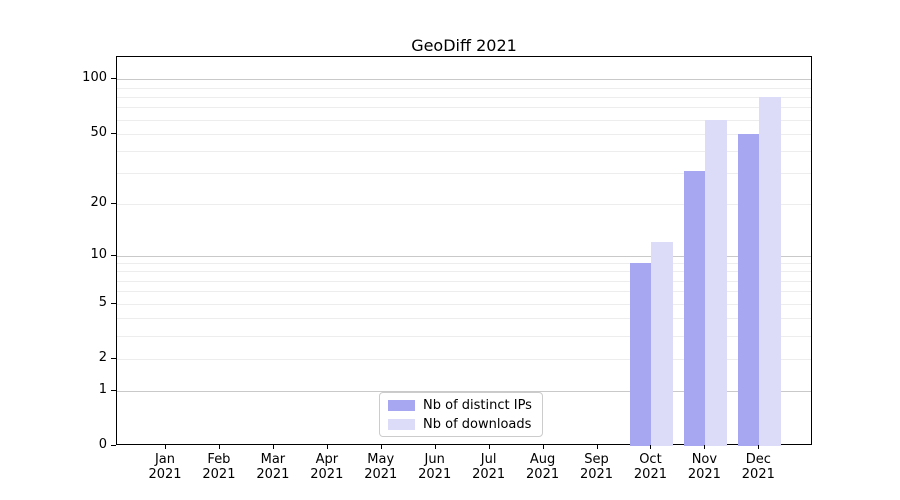  I want to click on y-tick-label: 20, so click(98, 203).